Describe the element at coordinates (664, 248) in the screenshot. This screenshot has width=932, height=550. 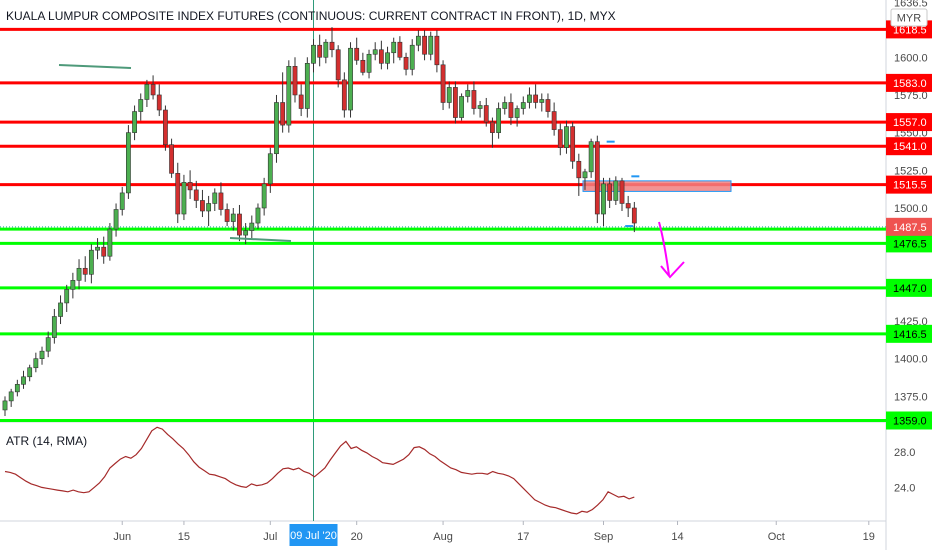
I see `arrow-shaft` at that location.